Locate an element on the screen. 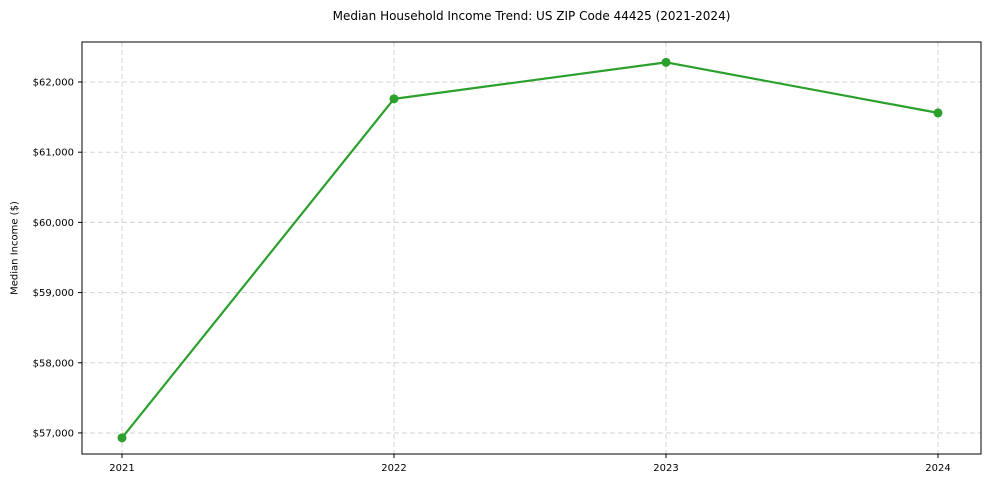 This screenshot has height=490, width=989. y-tick-label: $57,000 is located at coordinates (53, 433).